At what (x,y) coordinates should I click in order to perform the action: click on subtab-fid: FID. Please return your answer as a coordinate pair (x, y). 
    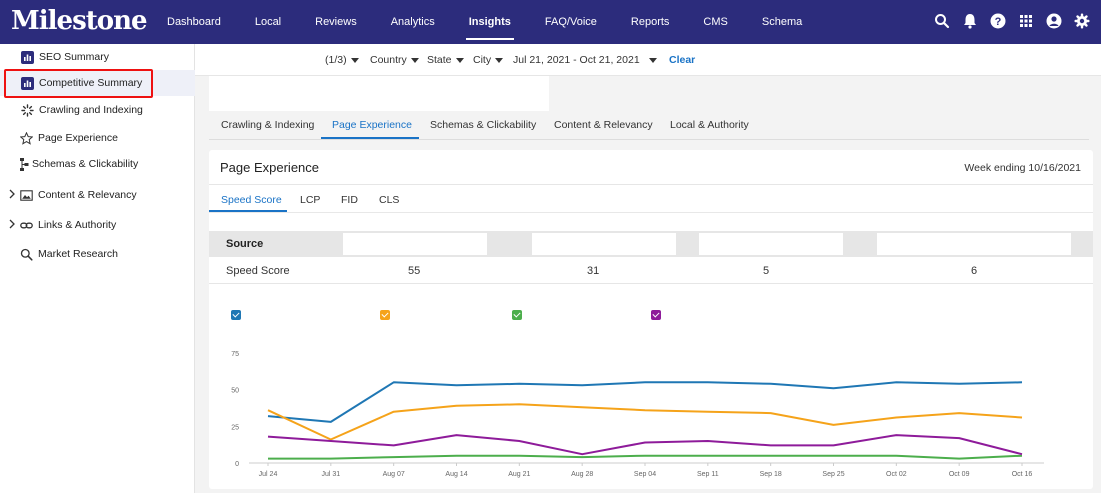
    Looking at the image, I should click on (349, 200).